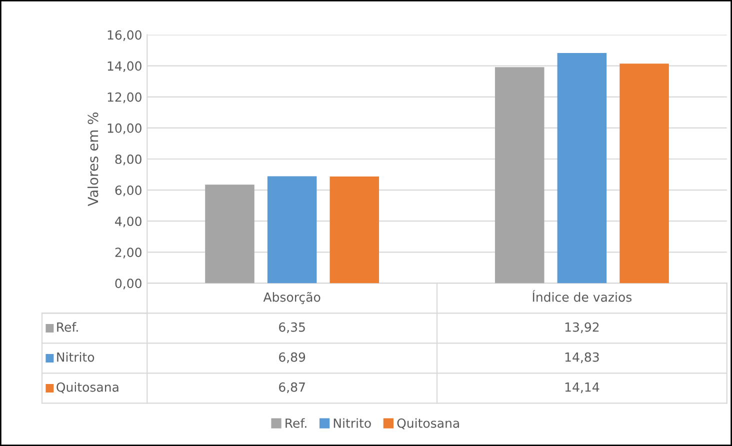 The image size is (732, 446). What do you see at coordinates (128, 222) in the screenshot?
I see `y-tick-label: 4,00` at bounding box center [128, 222].